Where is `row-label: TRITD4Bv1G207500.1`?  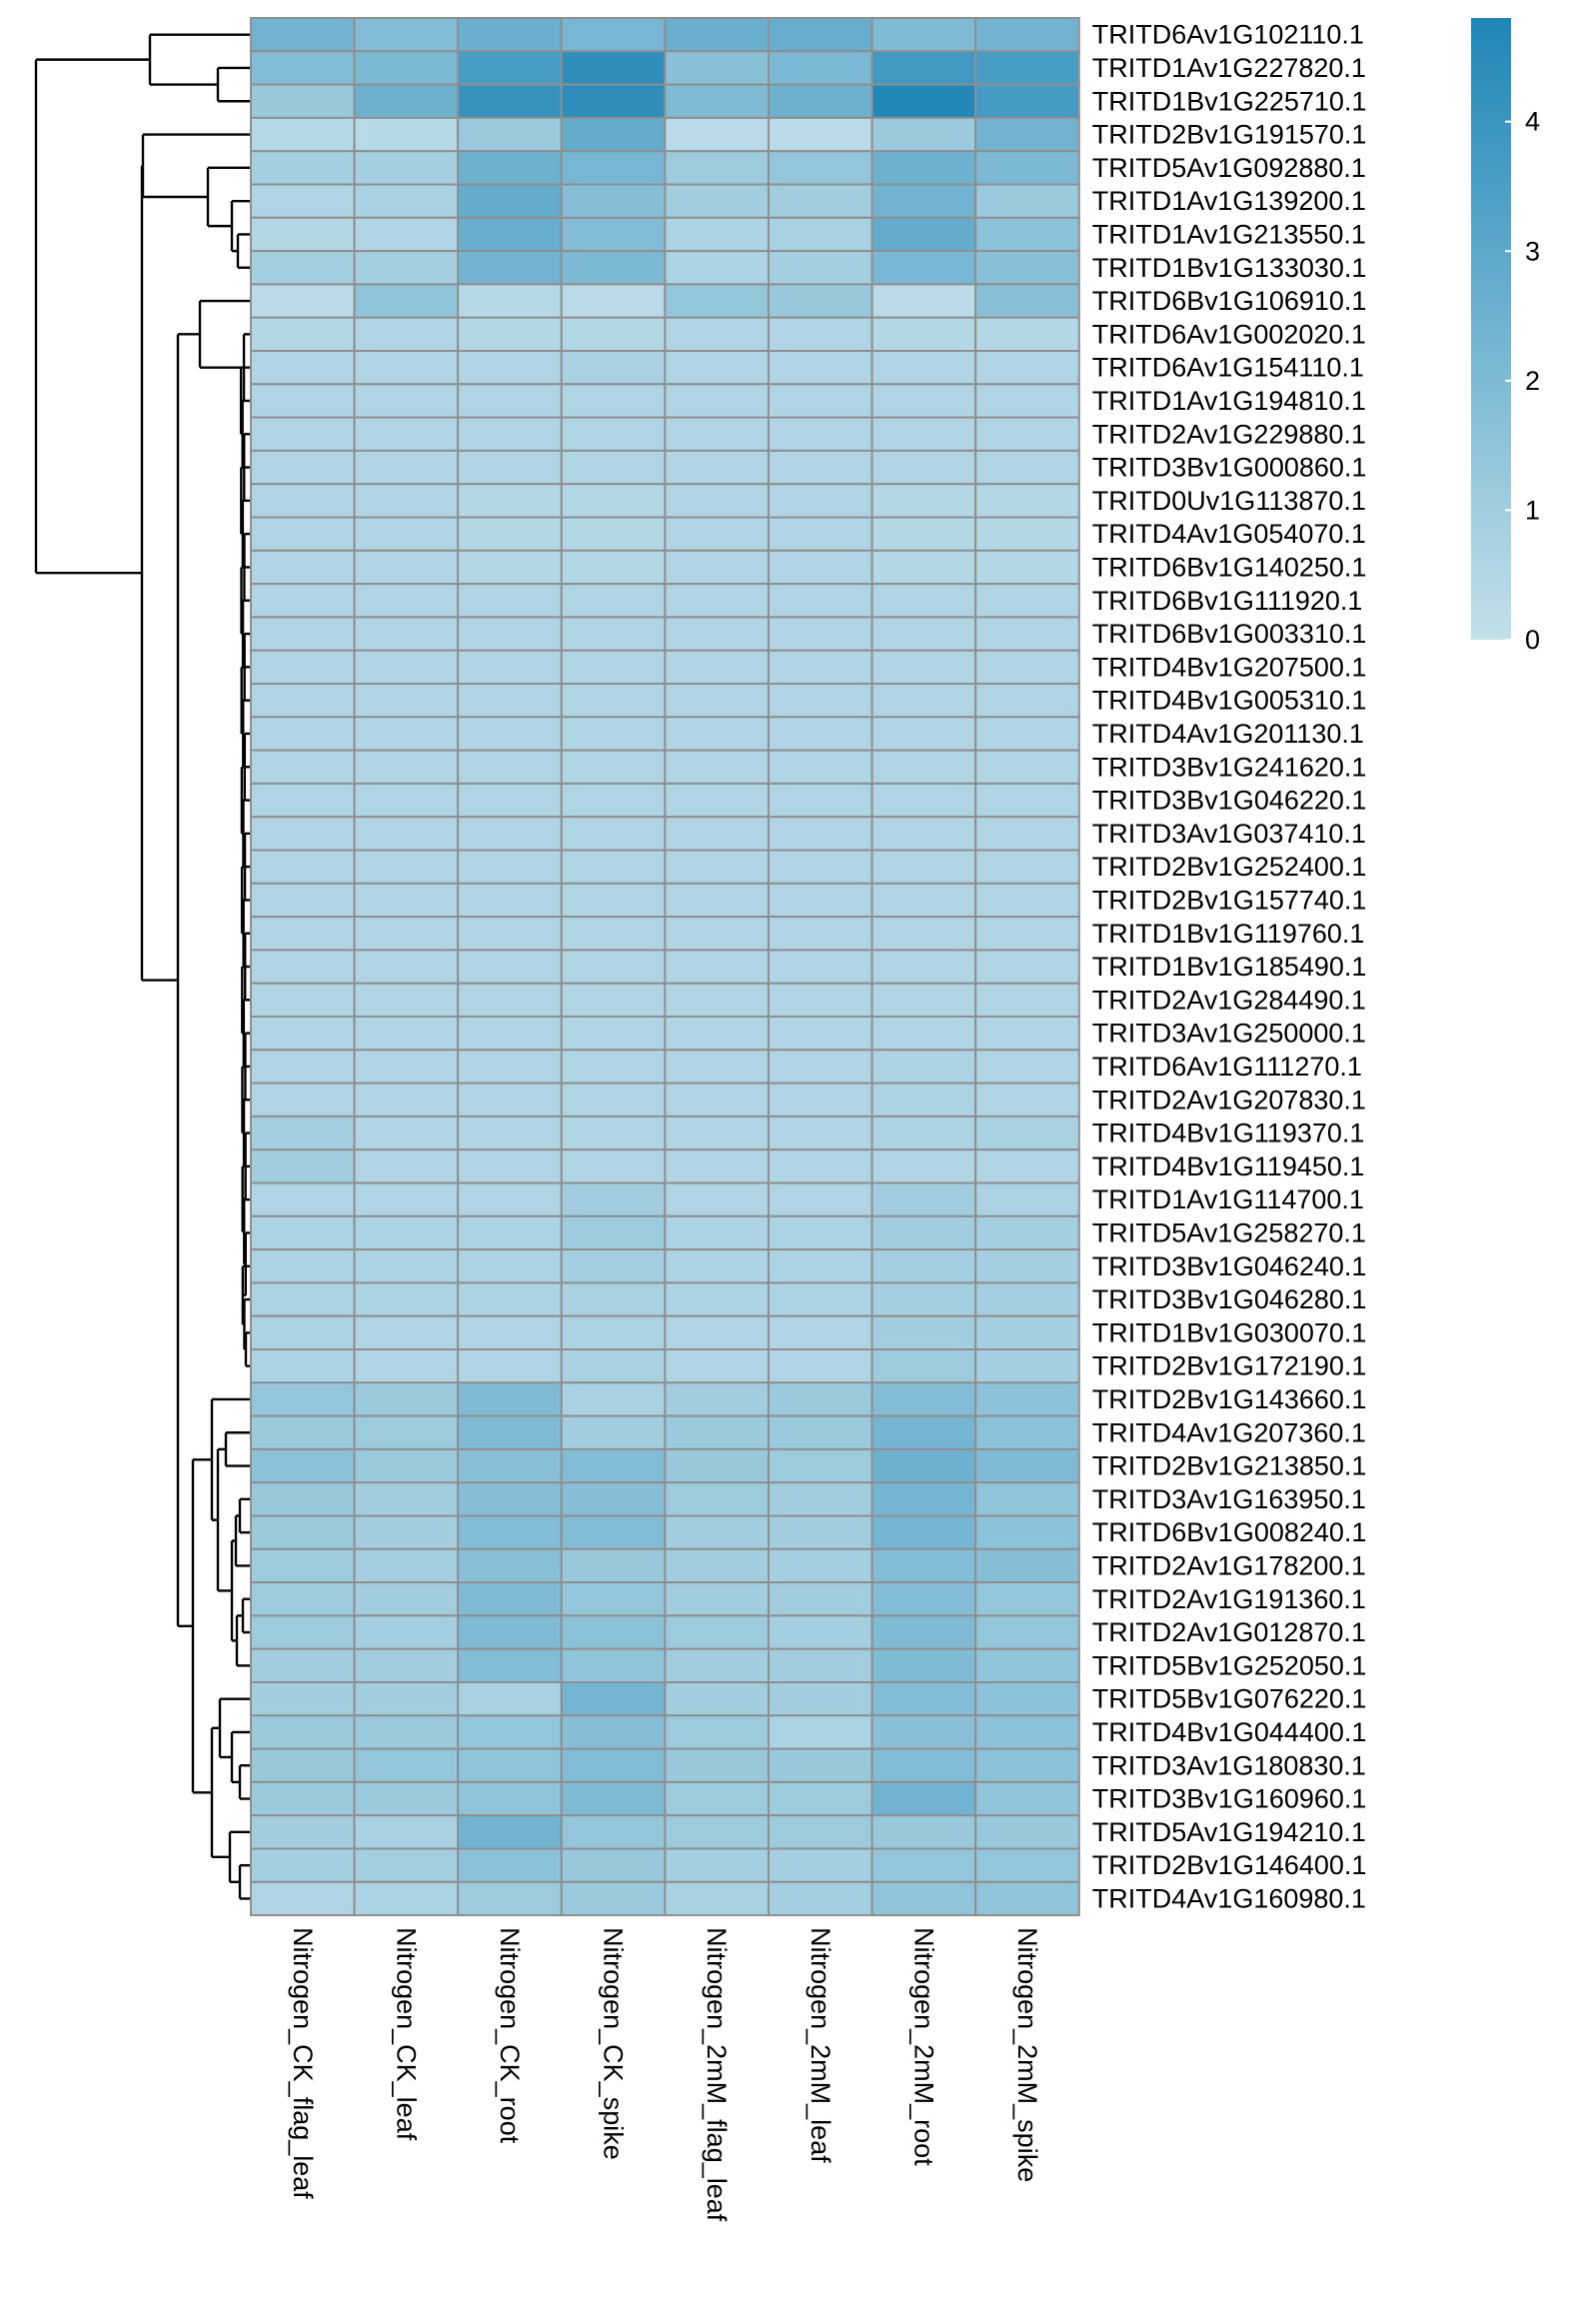 row-label: TRITD4Bv1G207500.1 is located at coordinates (1230, 667).